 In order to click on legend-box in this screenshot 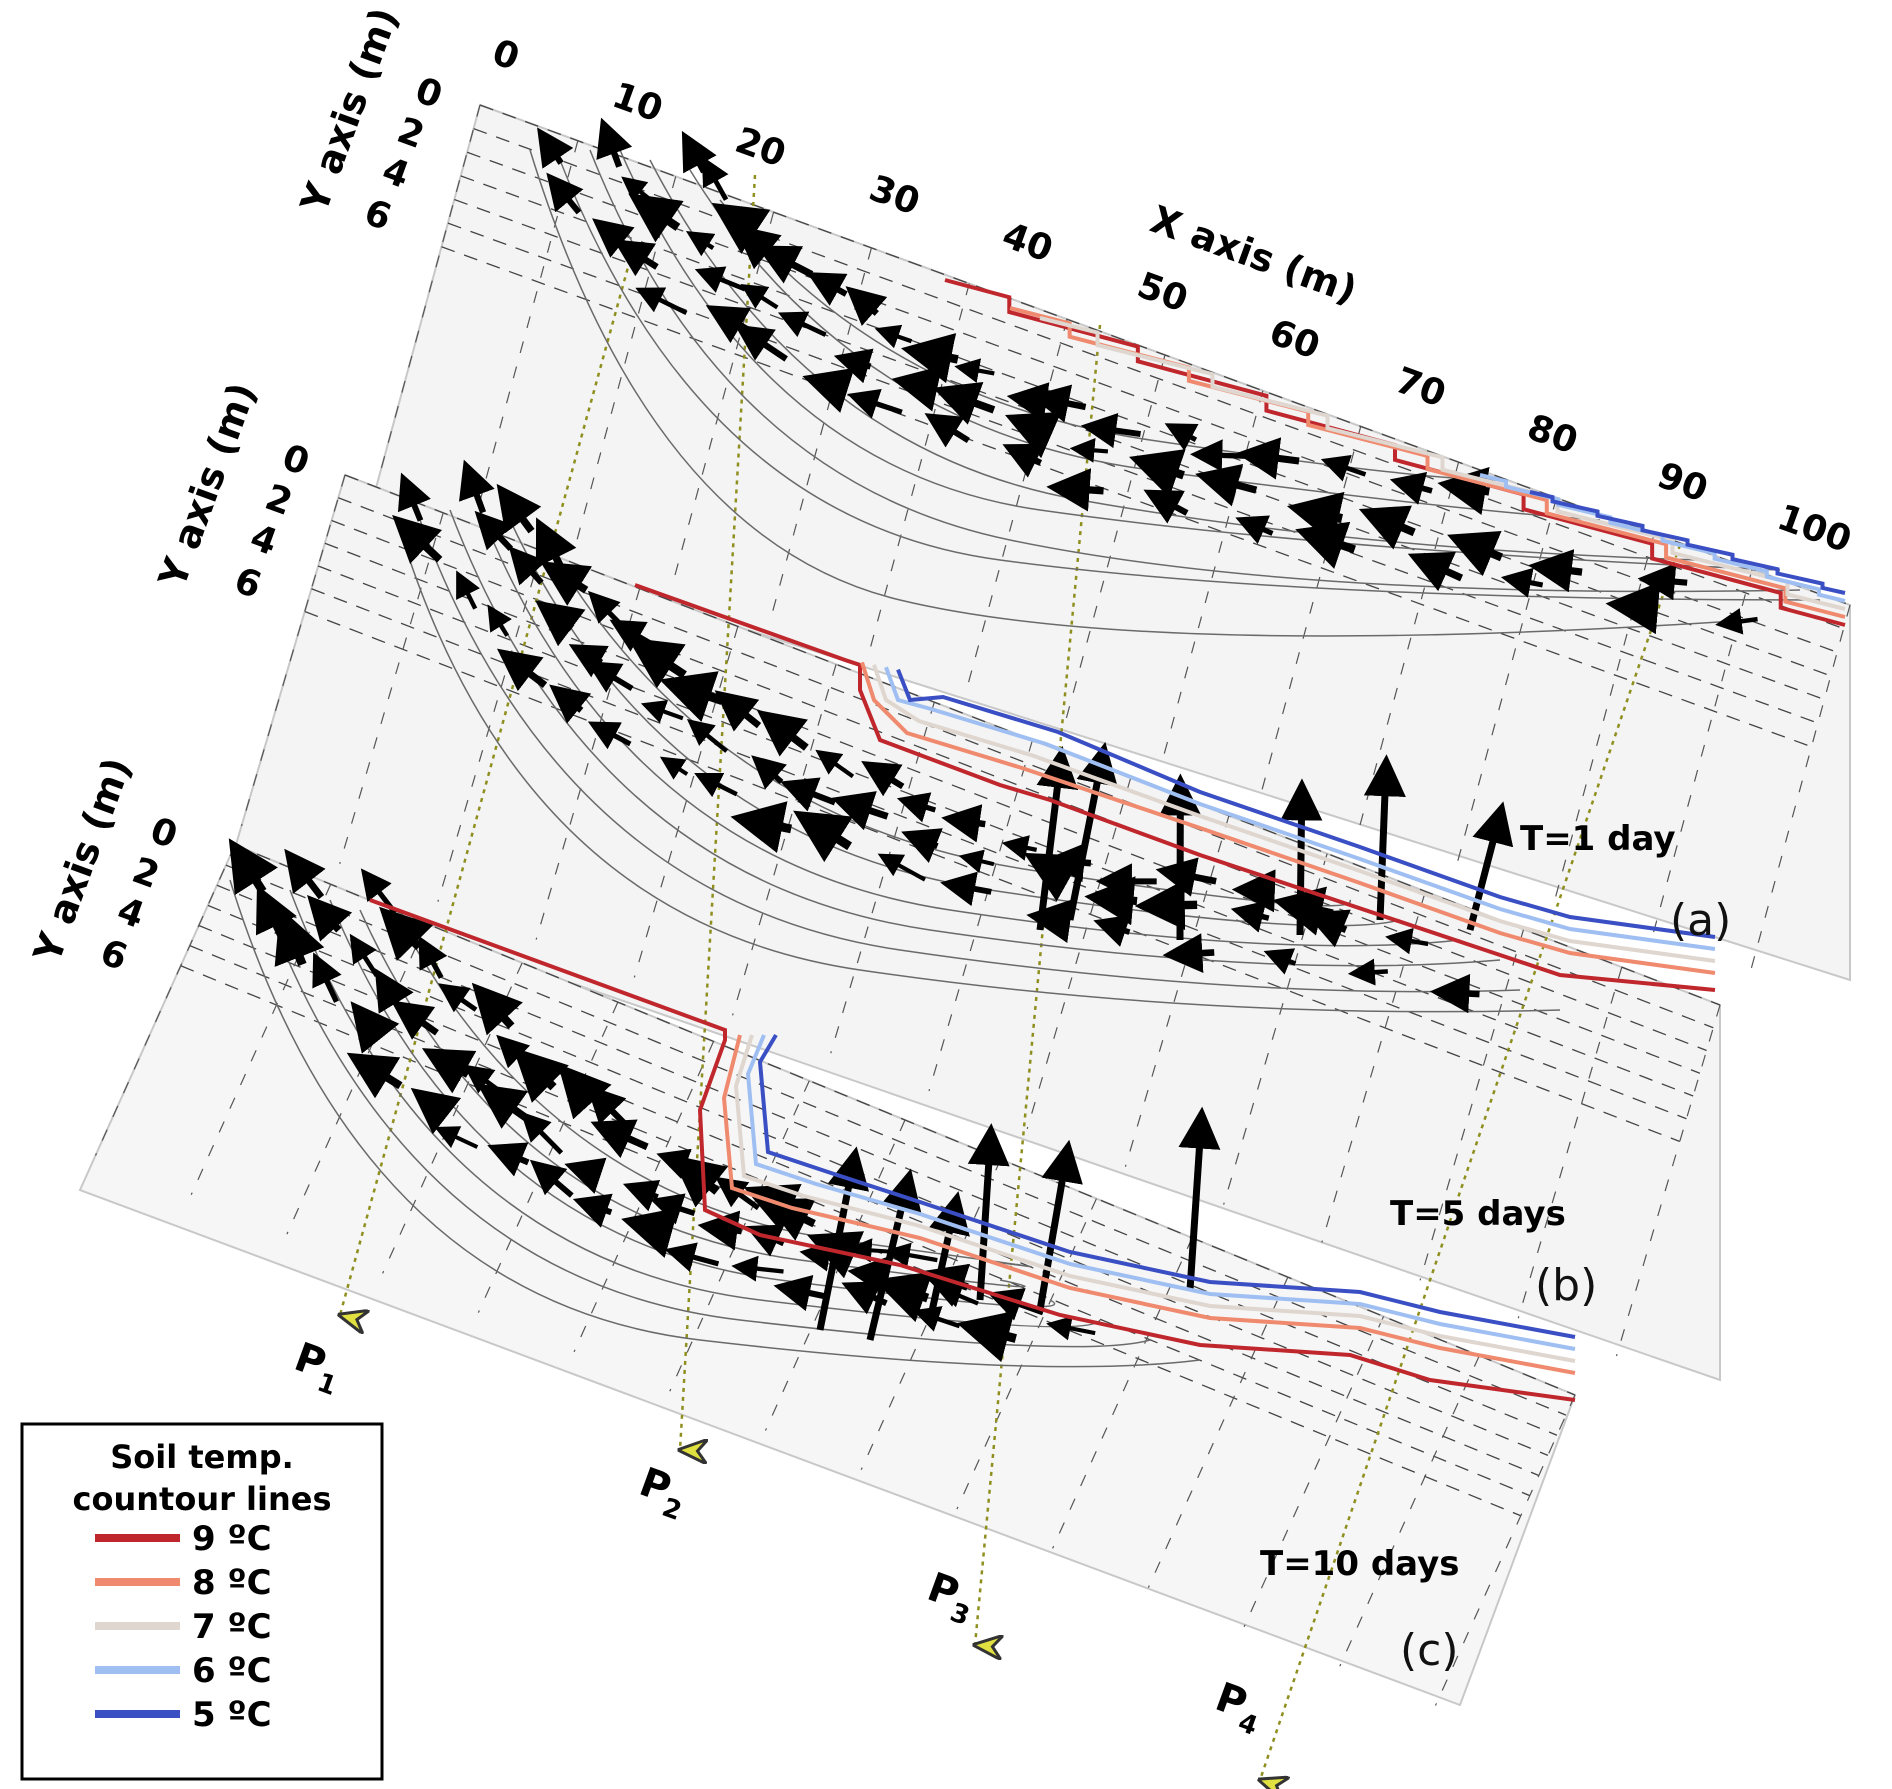, I will do `click(202, 1601)`.